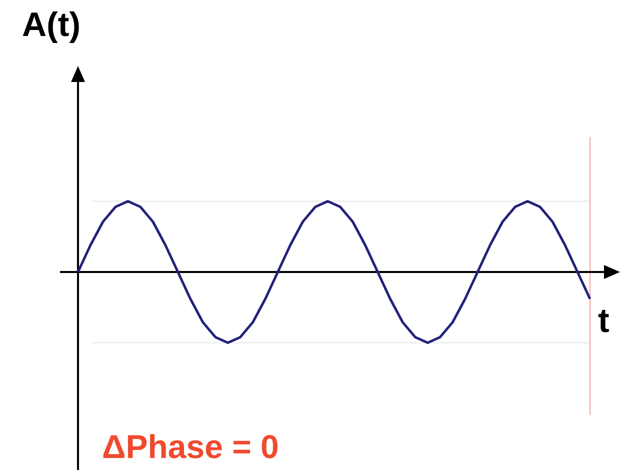 This screenshot has width=626, height=475. I want to click on text: ΔPhase = 0, so click(190, 447).